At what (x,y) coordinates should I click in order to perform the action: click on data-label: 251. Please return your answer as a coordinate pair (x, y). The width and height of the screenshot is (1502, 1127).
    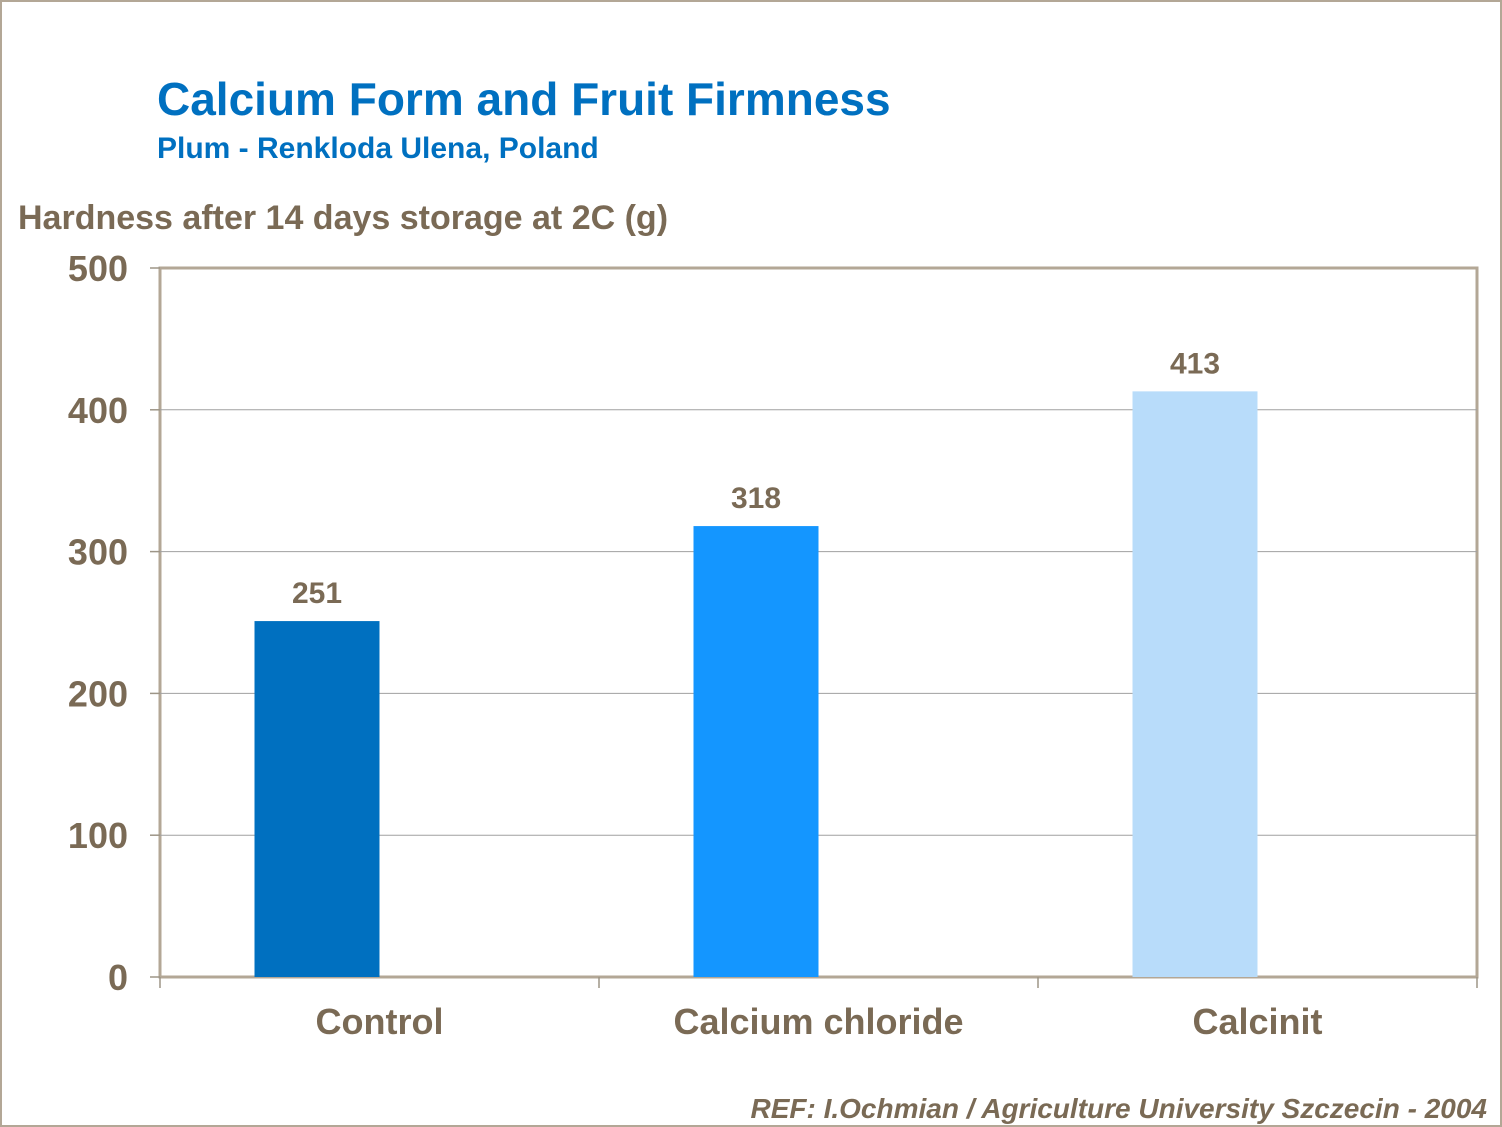
    Looking at the image, I should click on (317, 593).